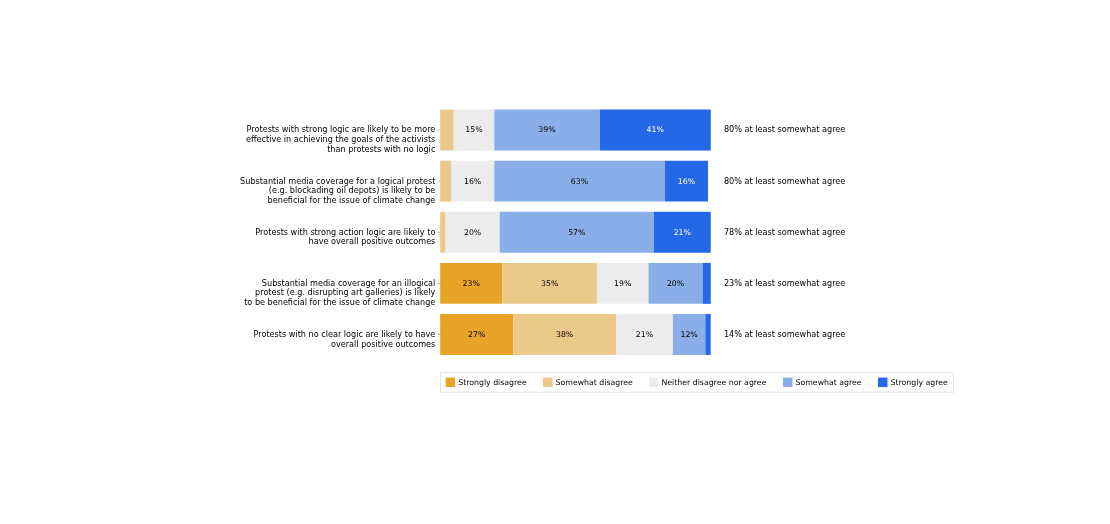 The width and height of the screenshot is (1110, 524). I want to click on text: 78% at least somewhat agree, so click(784, 231).